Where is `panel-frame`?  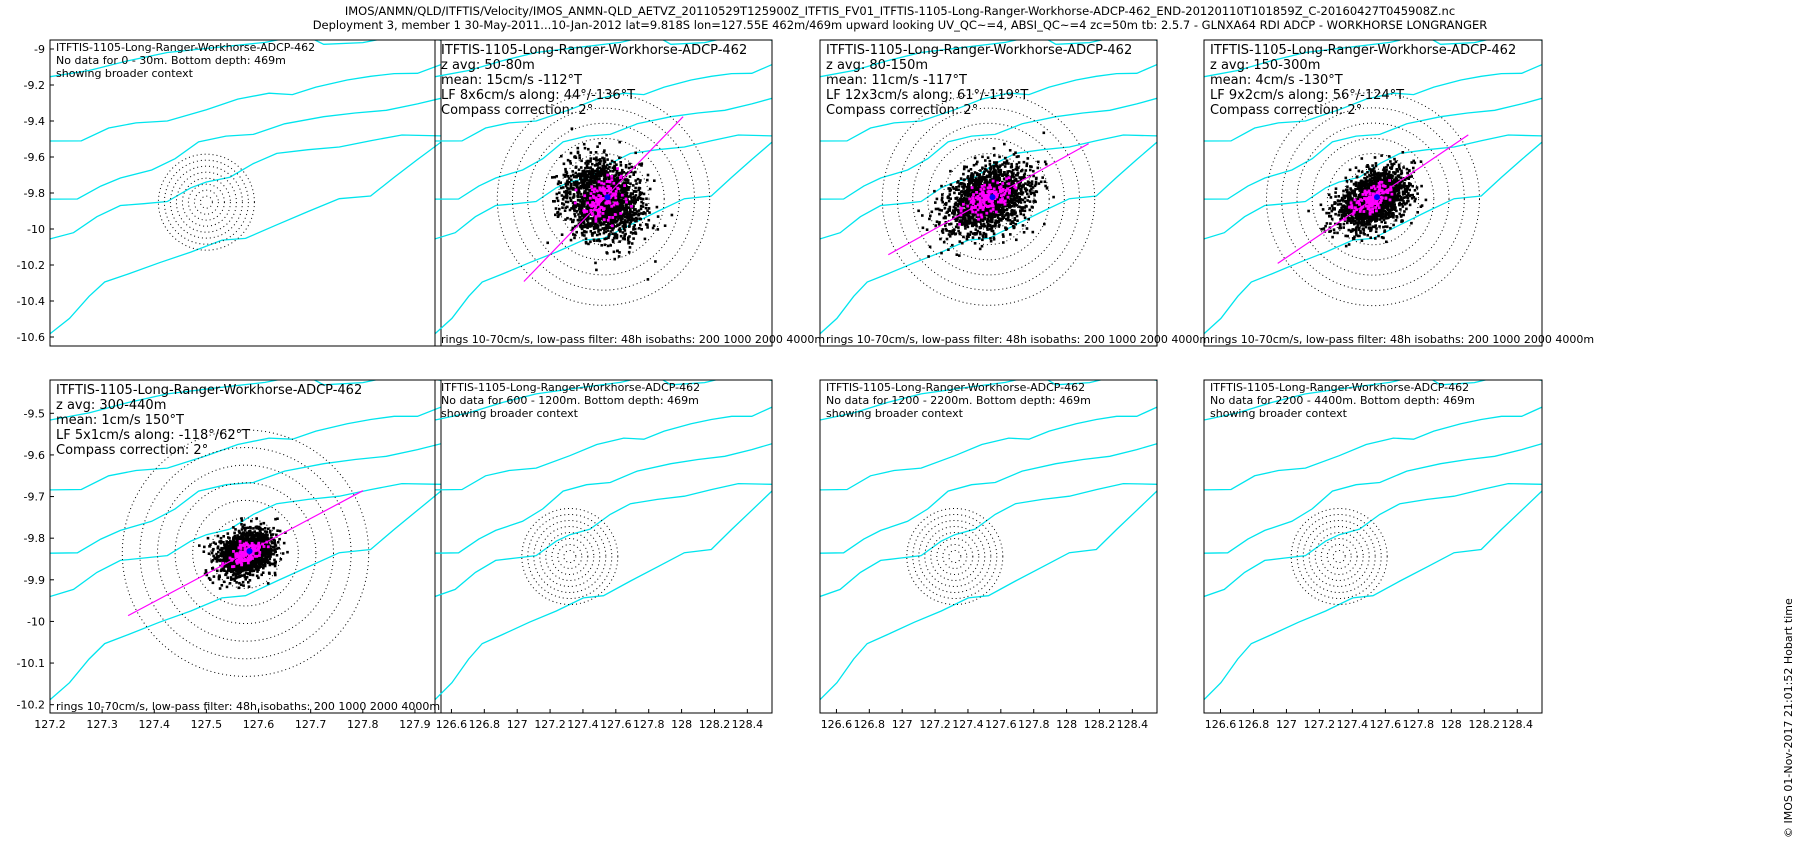
panel-frame is located at coordinates (245, 546).